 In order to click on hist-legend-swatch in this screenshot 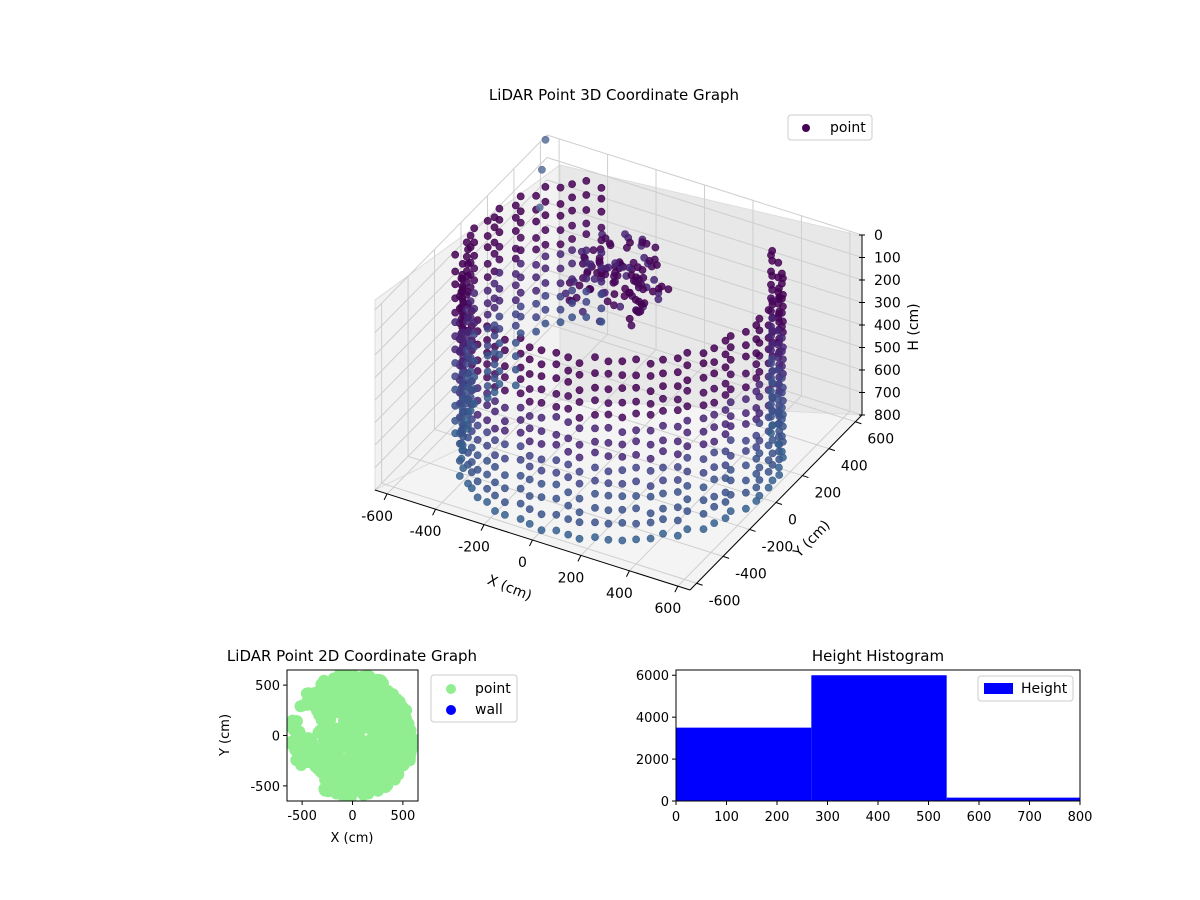, I will do `click(998, 688)`.